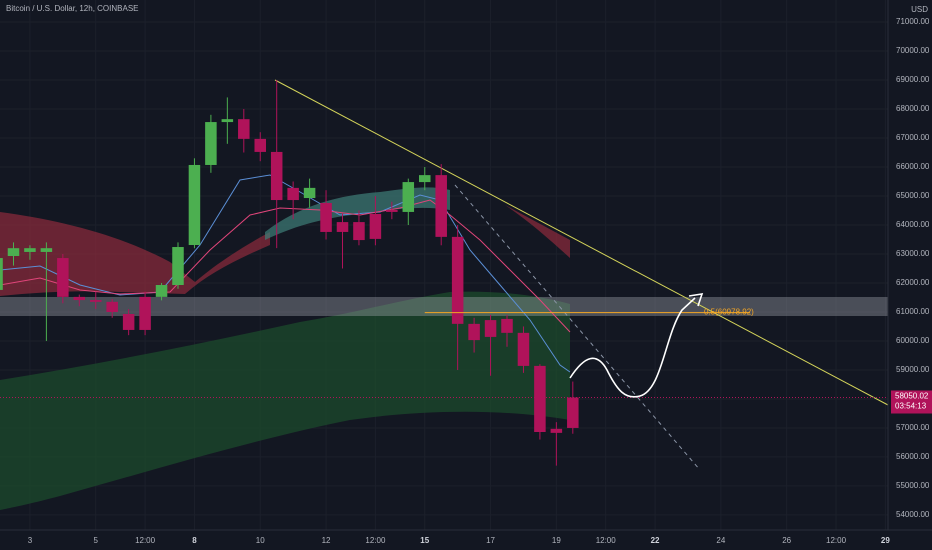 Image resolution: width=932 pixels, height=550 pixels. What do you see at coordinates (913, 79) in the screenshot?
I see `y-tick-label: 69000.00` at bounding box center [913, 79].